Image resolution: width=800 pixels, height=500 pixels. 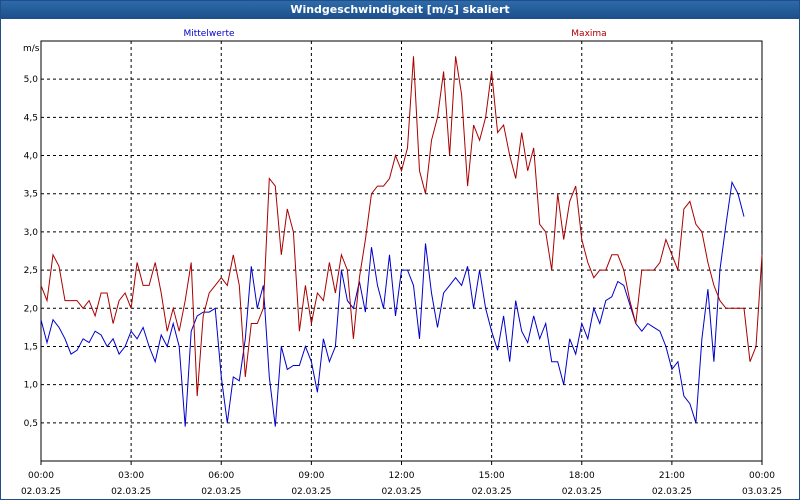 What do you see at coordinates (31, 309) in the screenshot?
I see `y-tick-label: 2,0` at bounding box center [31, 309].